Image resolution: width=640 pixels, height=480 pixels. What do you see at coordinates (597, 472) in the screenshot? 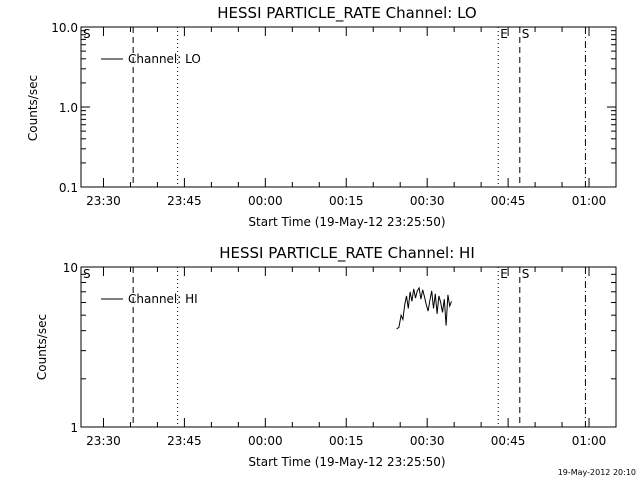
I see `footer-timestamp: 19-May-2012 20:10` at bounding box center [597, 472].